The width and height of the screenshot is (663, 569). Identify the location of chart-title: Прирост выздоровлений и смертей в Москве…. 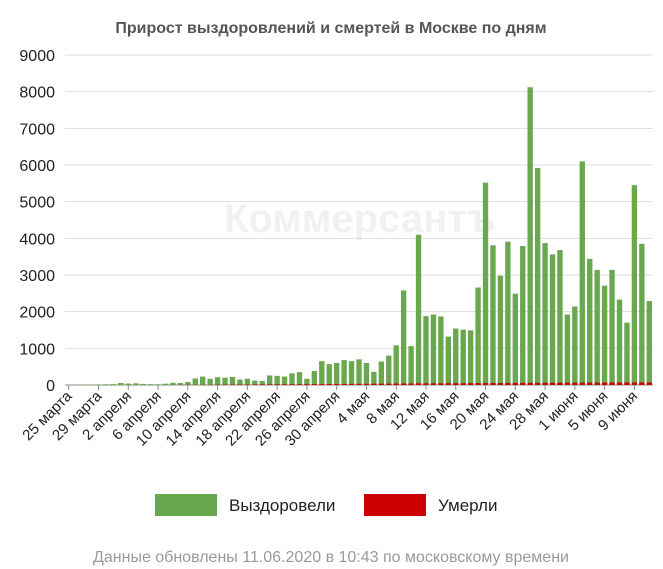
(330, 28).